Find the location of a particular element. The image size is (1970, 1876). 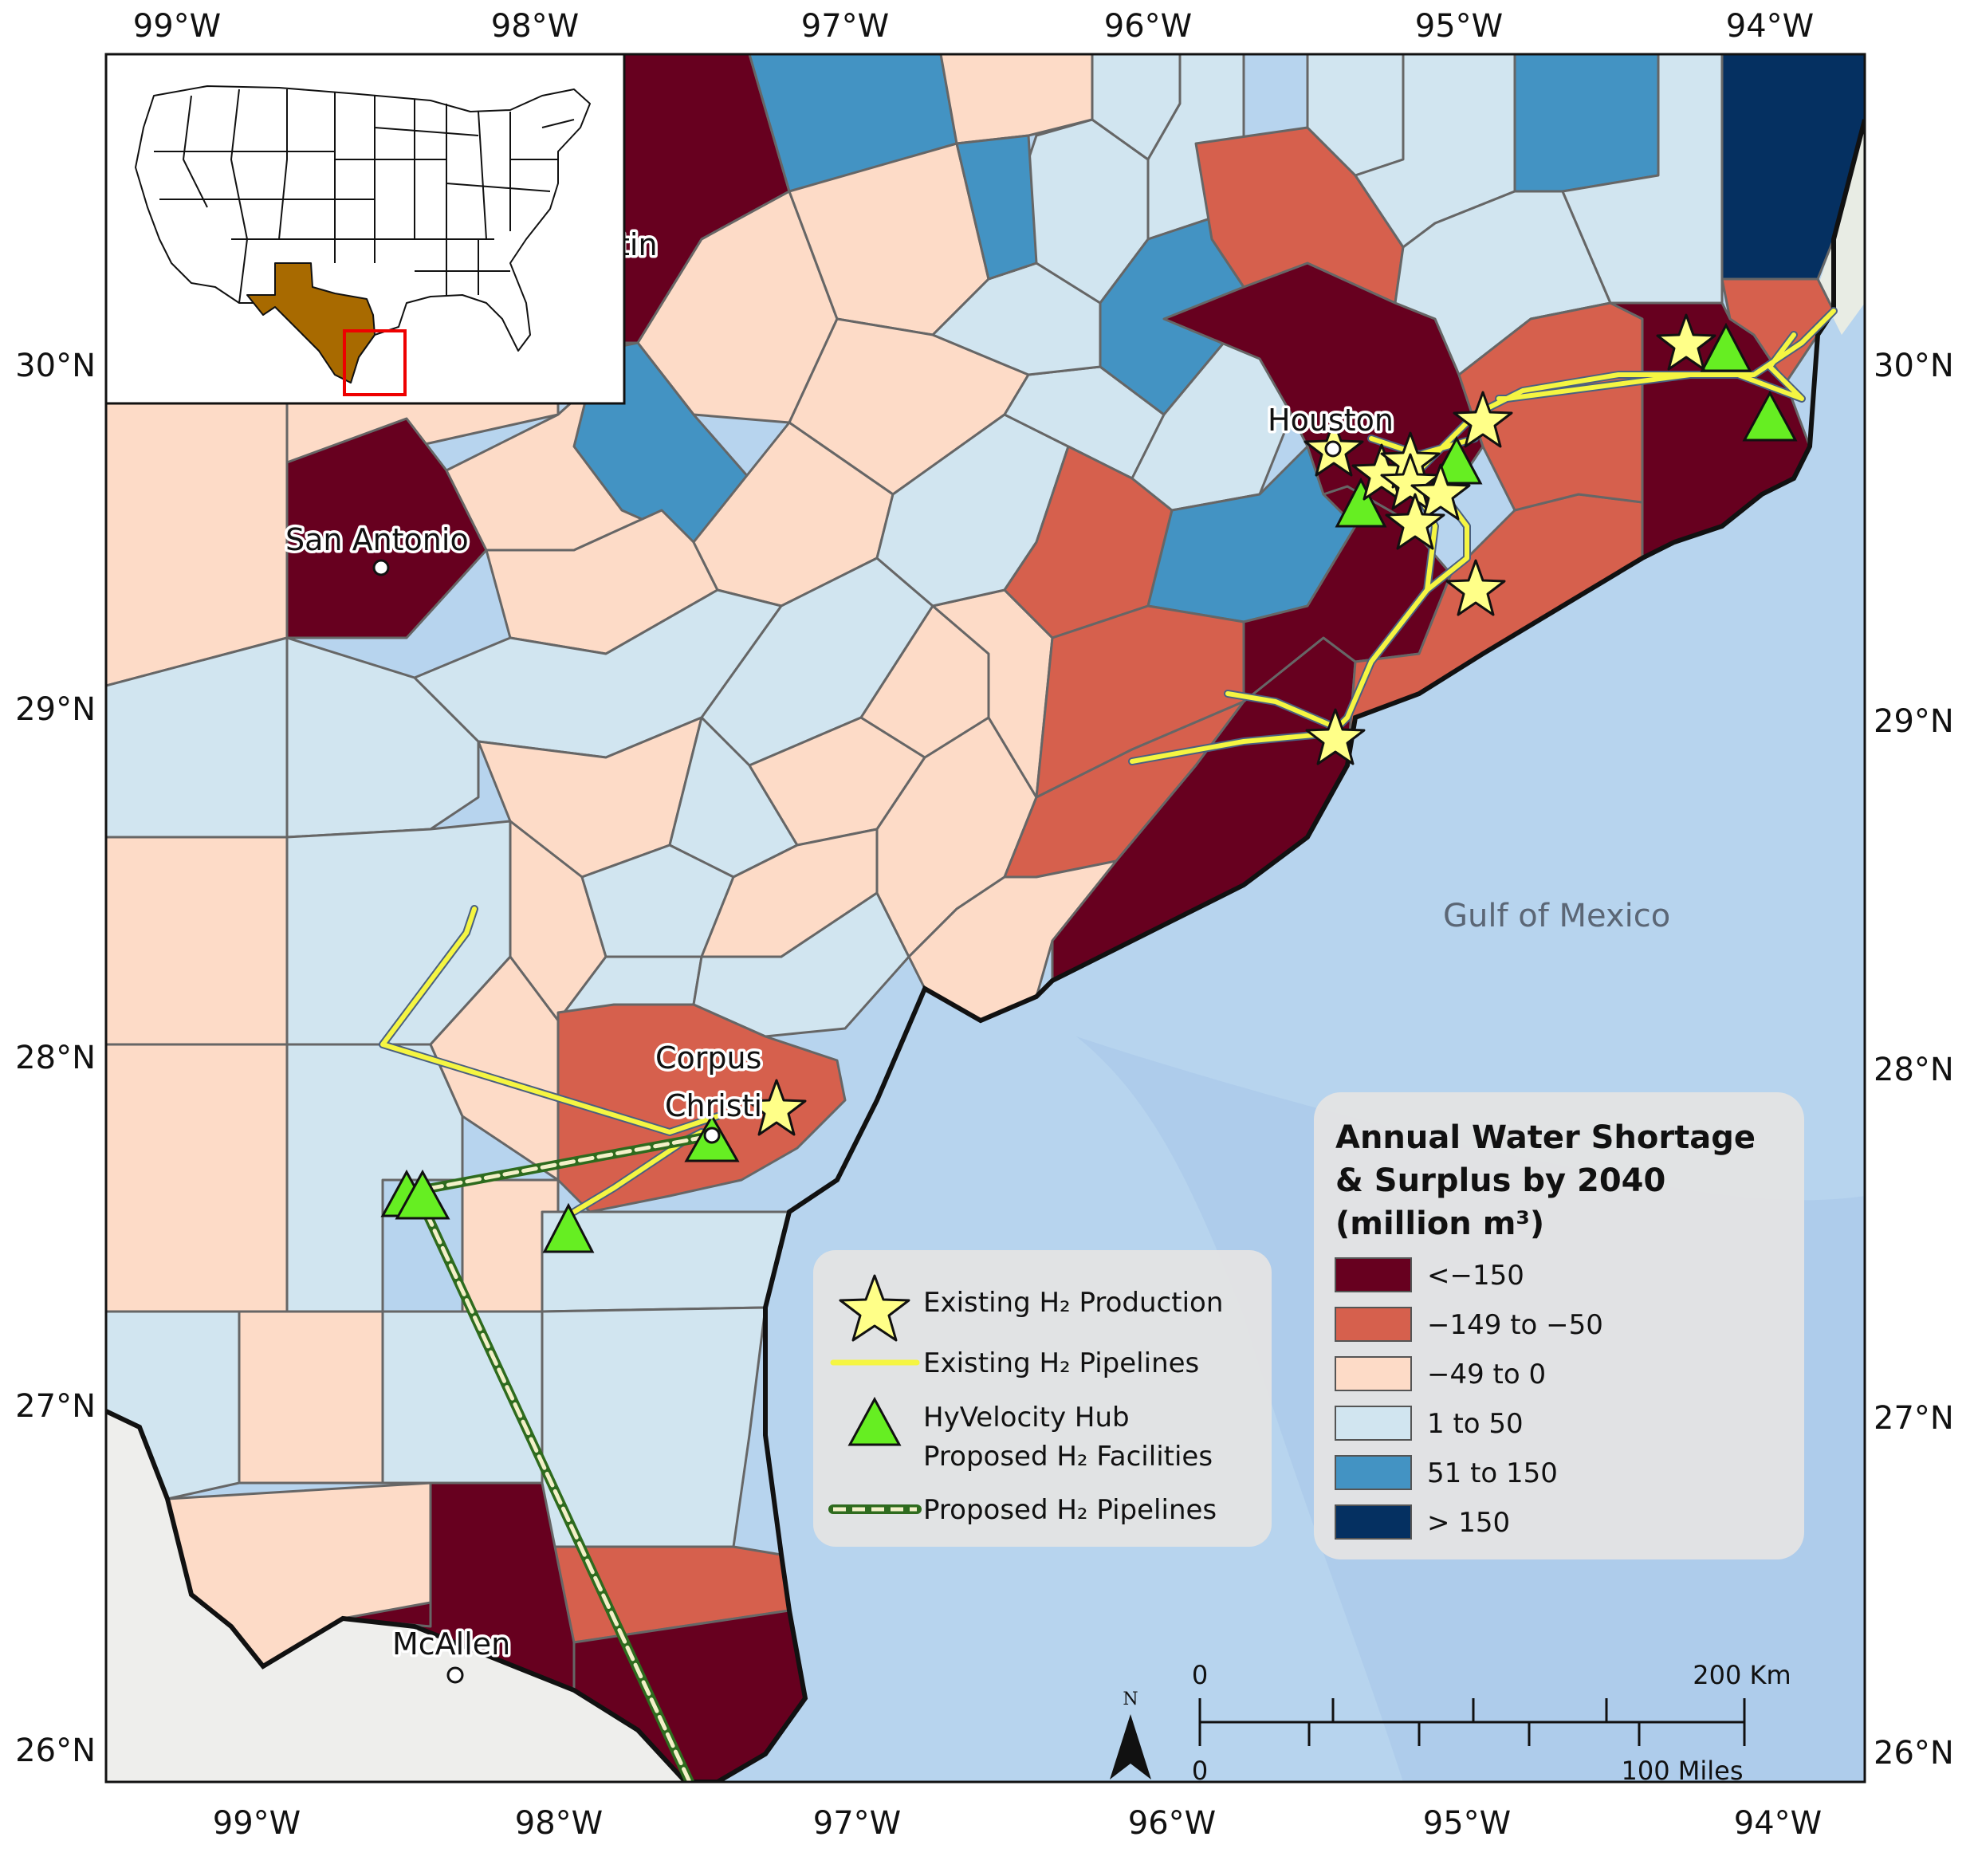

lon-labels-top: 99°W 98°W 97°W 96°W 95°W 94°W is located at coordinates (973, 27).